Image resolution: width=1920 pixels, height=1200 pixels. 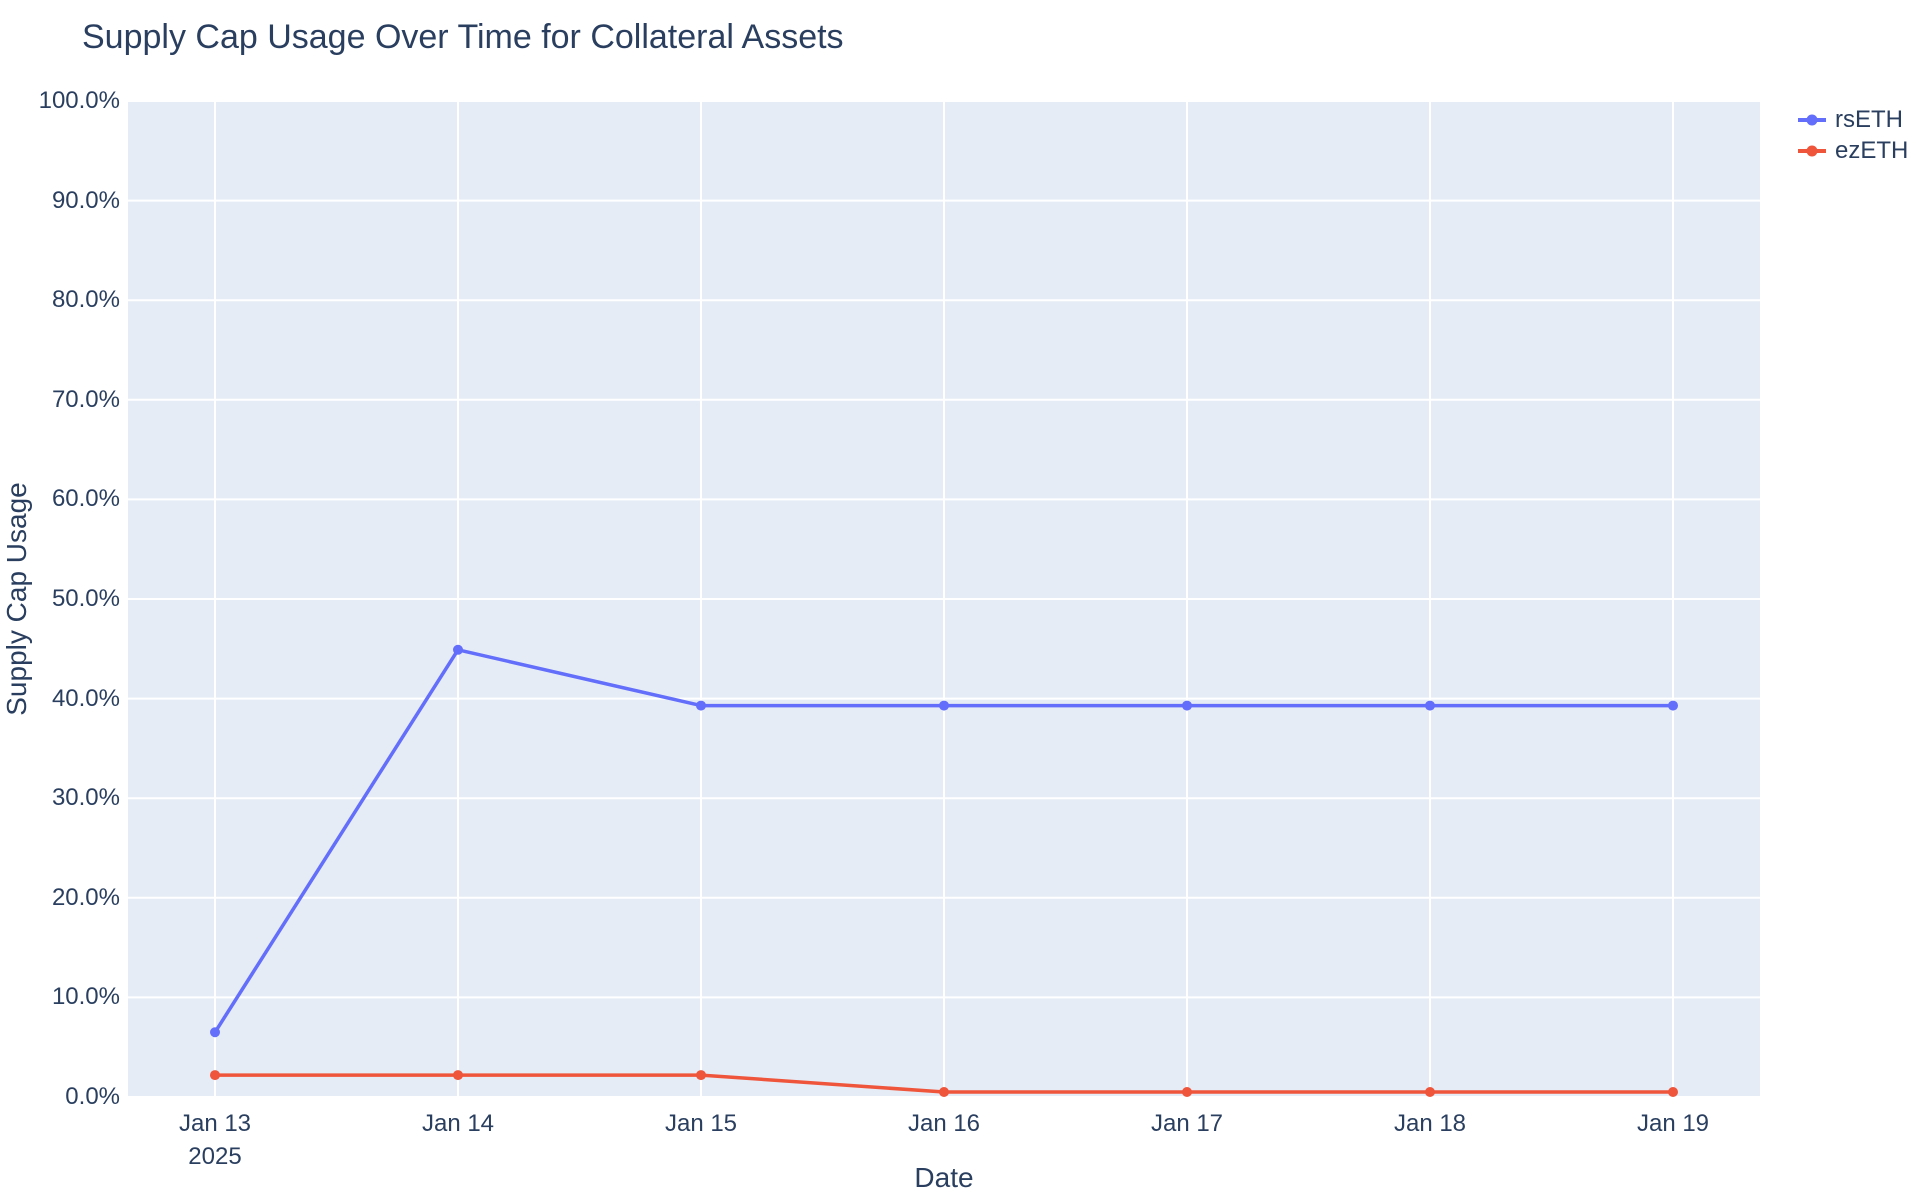 I want to click on y-tick-label: 60.0%, so click(x=85, y=499).